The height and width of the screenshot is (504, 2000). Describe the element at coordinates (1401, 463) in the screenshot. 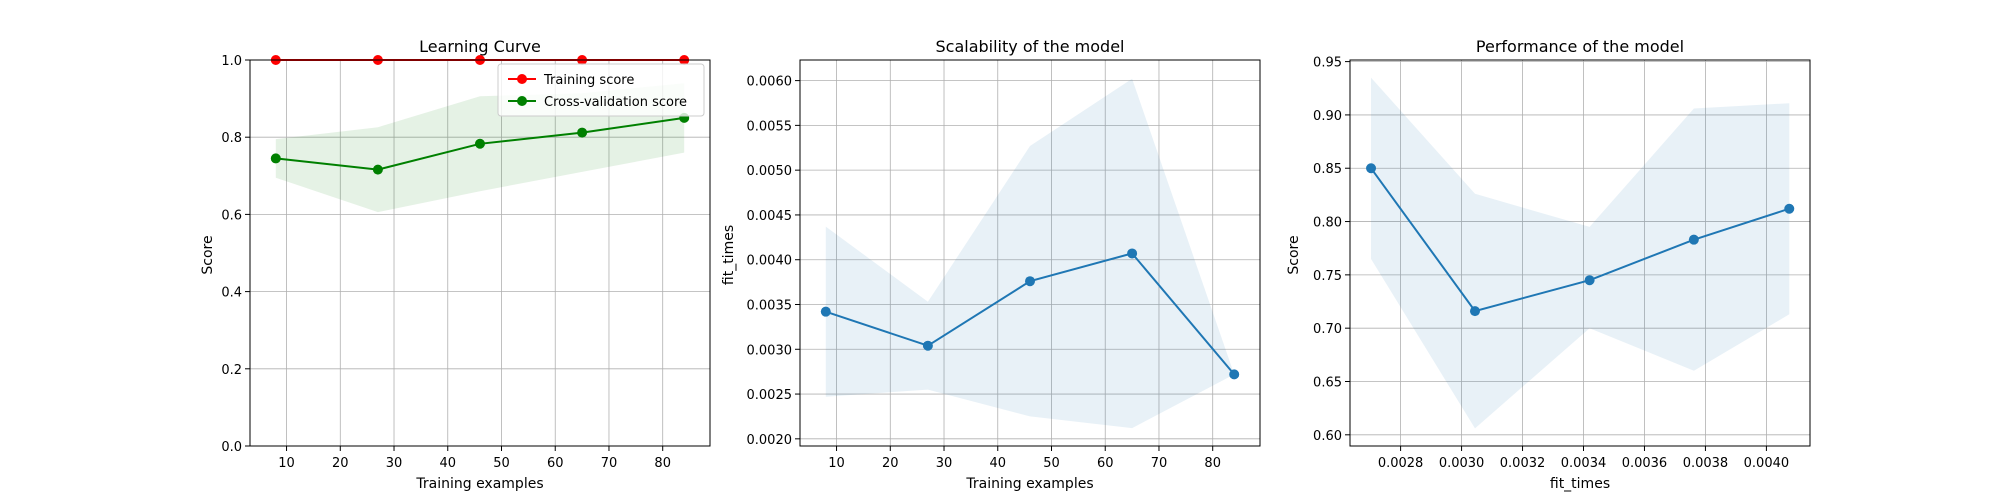

I see `x-tick-label: 0.0028` at that location.